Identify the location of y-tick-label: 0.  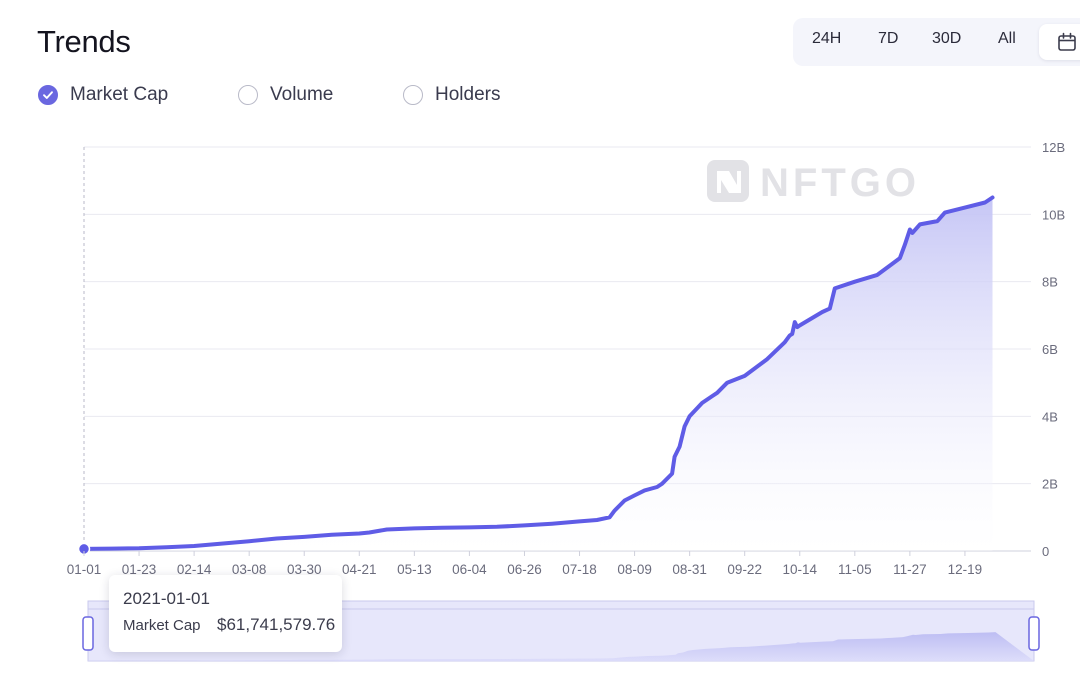
(1045, 551).